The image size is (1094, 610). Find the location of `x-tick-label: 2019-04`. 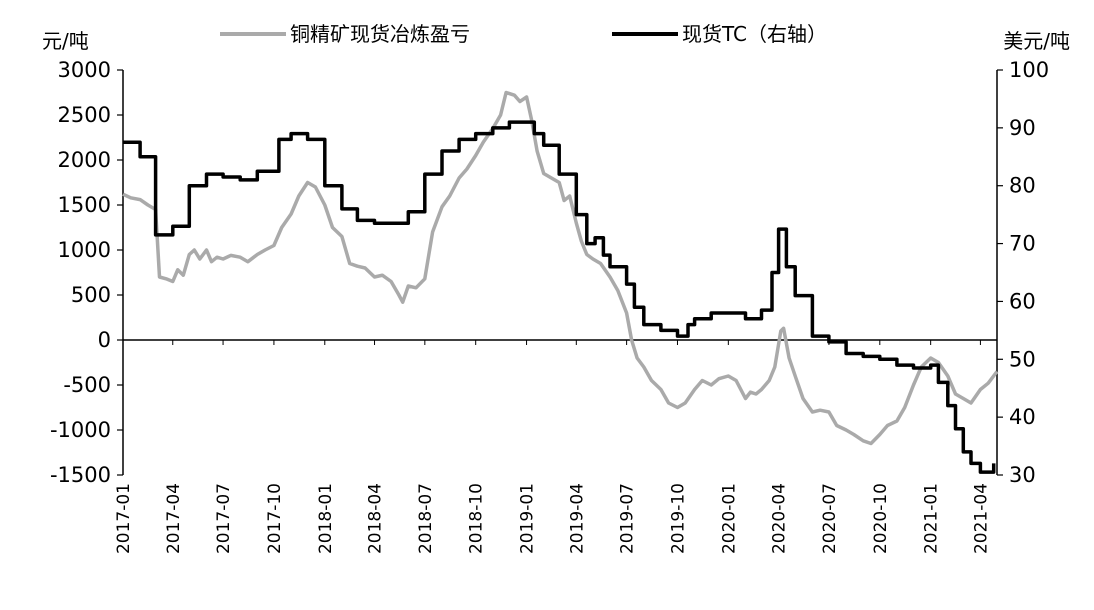

x-tick-label: 2019-04 is located at coordinates (577, 518).